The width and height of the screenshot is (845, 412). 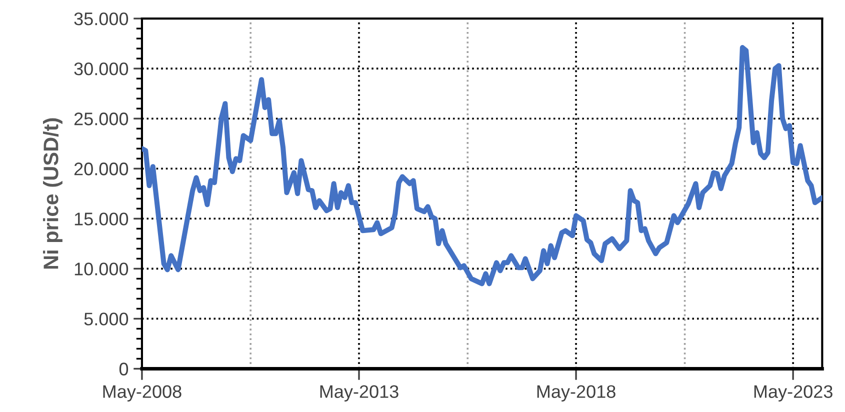 What do you see at coordinates (101, 269) in the screenshot?
I see `y-tick-label: 10.000` at bounding box center [101, 269].